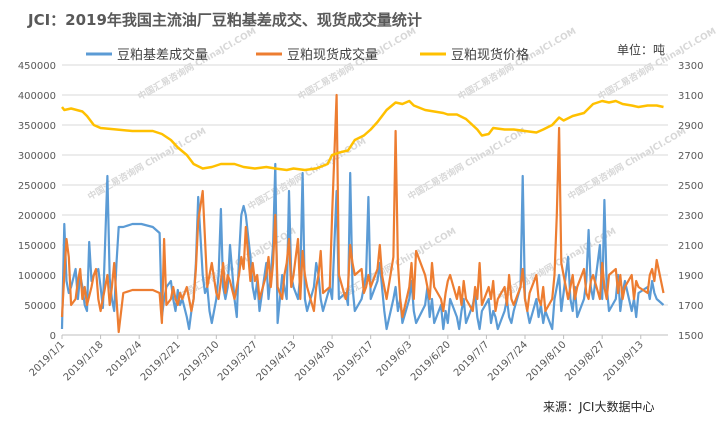 The image size is (719, 430). What do you see at coordinates (354, 361) in the screenshot?
I see `x-tick-label: 2019/5/17` at bounding box center [354, 361].